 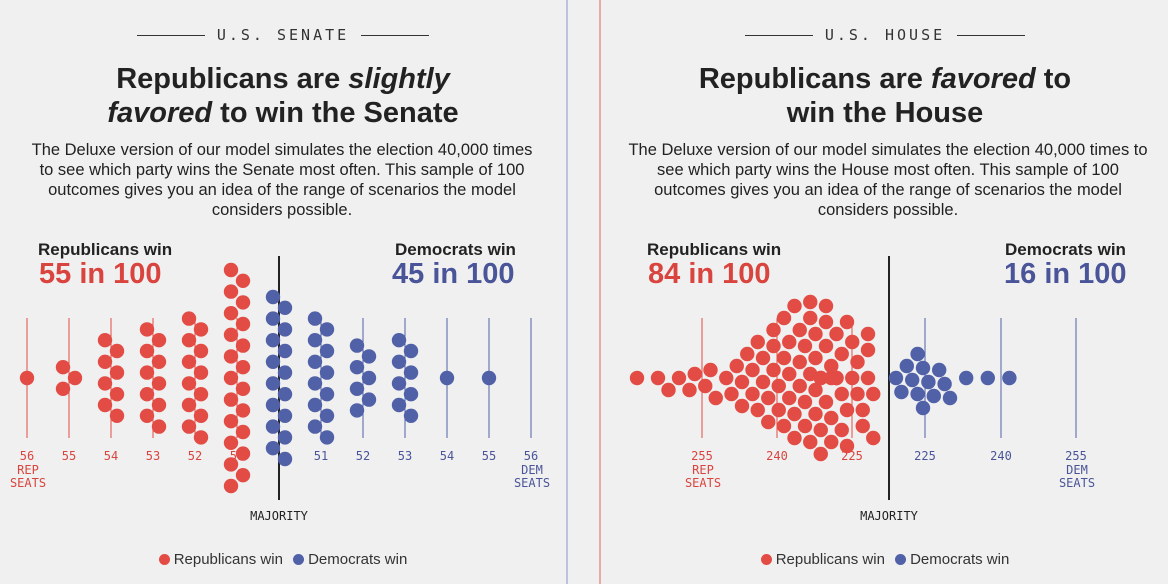 I want to click on majority-label: MAJORITY, so click(x=889, y=516).